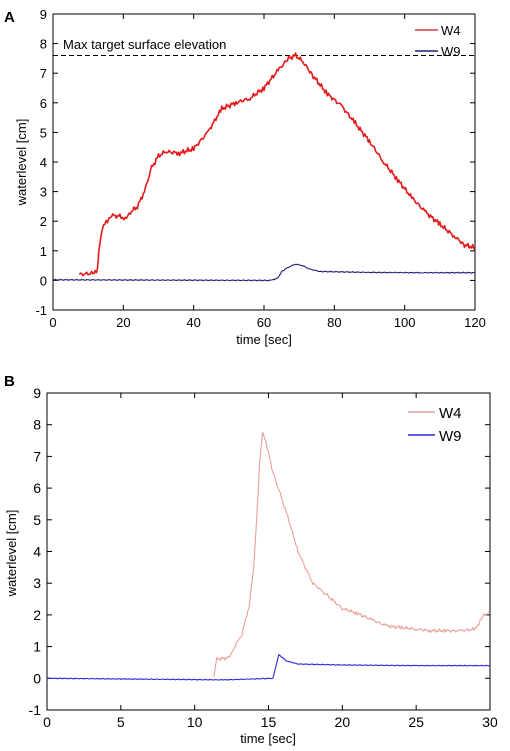 The height and width of the screenshot is (751, 510). What do you see at coordinates (121, 722) in the screenshot?
I see `x-tick-label: 5` at bounding box center [121, 722].